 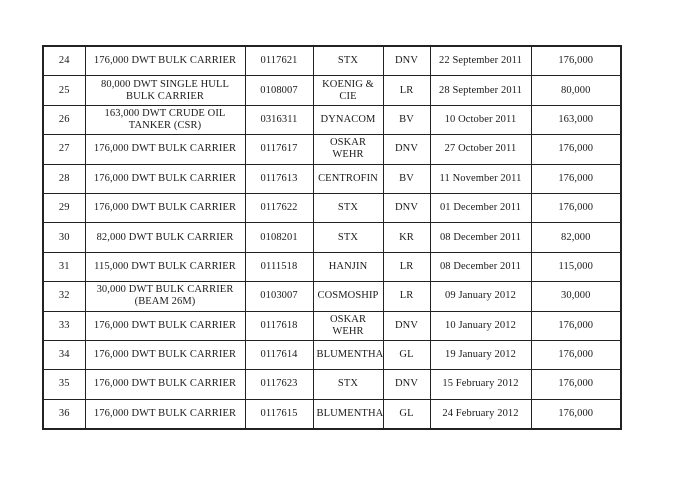 I want to click on cell-hull-no: 0108201, so click(x=279, y=237).